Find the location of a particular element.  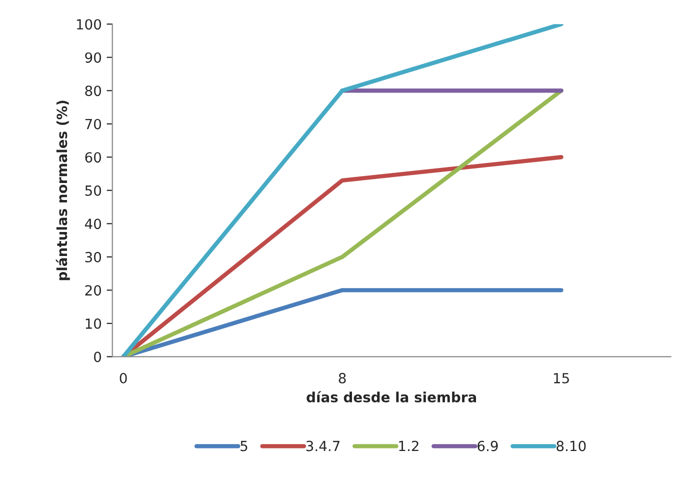

legend-label: 8.10 is located at coordinates (571, 446).